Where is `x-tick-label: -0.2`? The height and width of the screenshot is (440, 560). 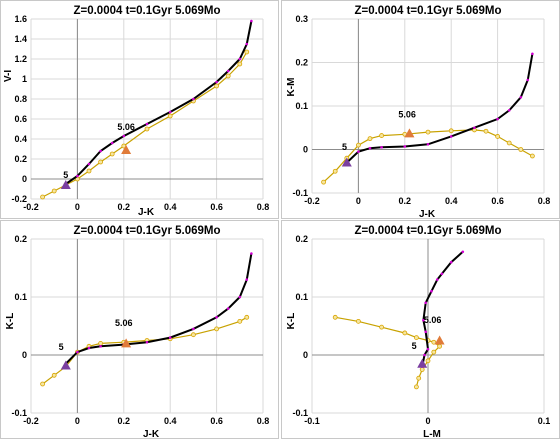
x-tick-label: -0.2 is located at coordinates (31, 421).